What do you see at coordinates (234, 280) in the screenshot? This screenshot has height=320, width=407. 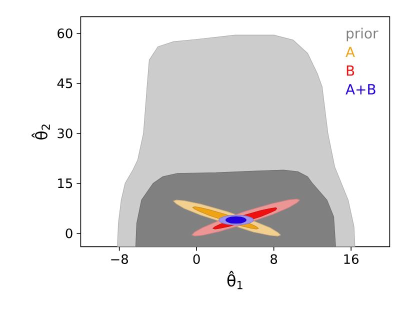 I see `x-axis-title: θ̂$_{1}$` at bounding box center [234, 280].